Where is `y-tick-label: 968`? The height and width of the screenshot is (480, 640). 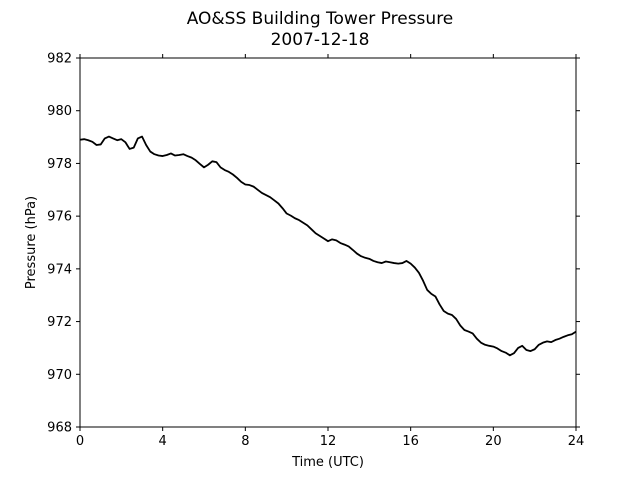 y-tick-label: 968 is located at coordinates (59, 428).